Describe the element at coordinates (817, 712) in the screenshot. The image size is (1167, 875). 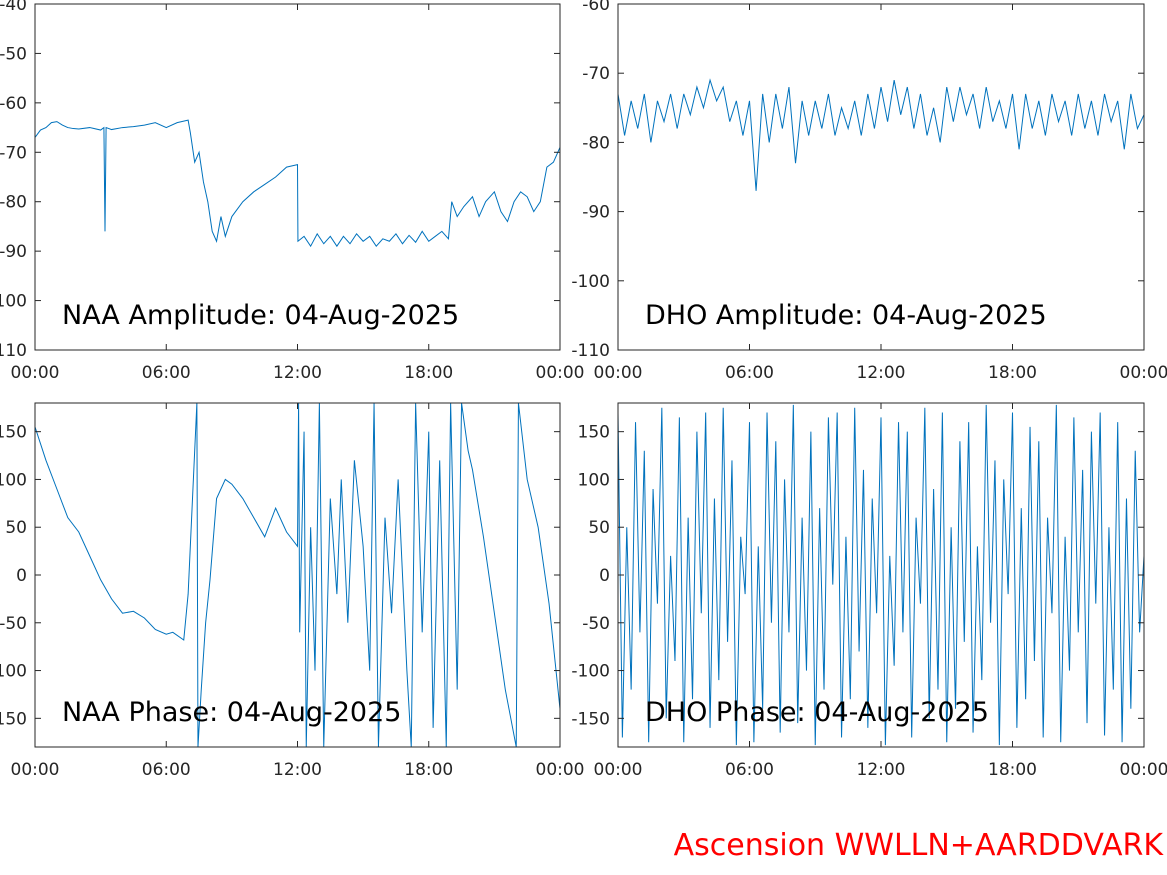
I see `panel-annotation: DHO Phase: 04-Aug-2025` at that location.